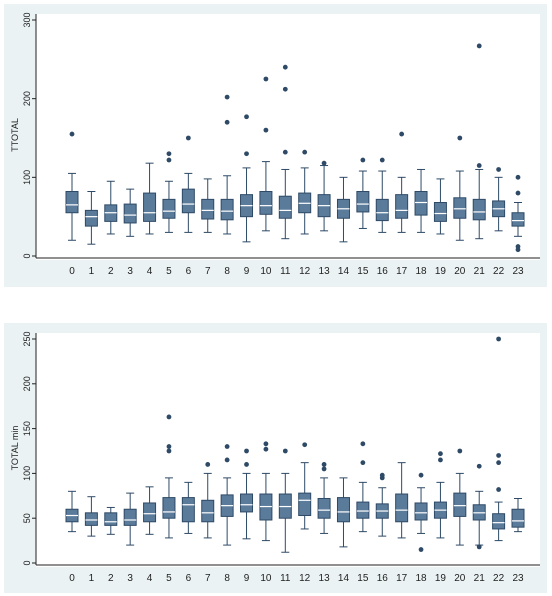  What do you see at coordinates (325, 271) in the screenshot?
I see `x-tick-label: 13` at bounding box center [325, 271].